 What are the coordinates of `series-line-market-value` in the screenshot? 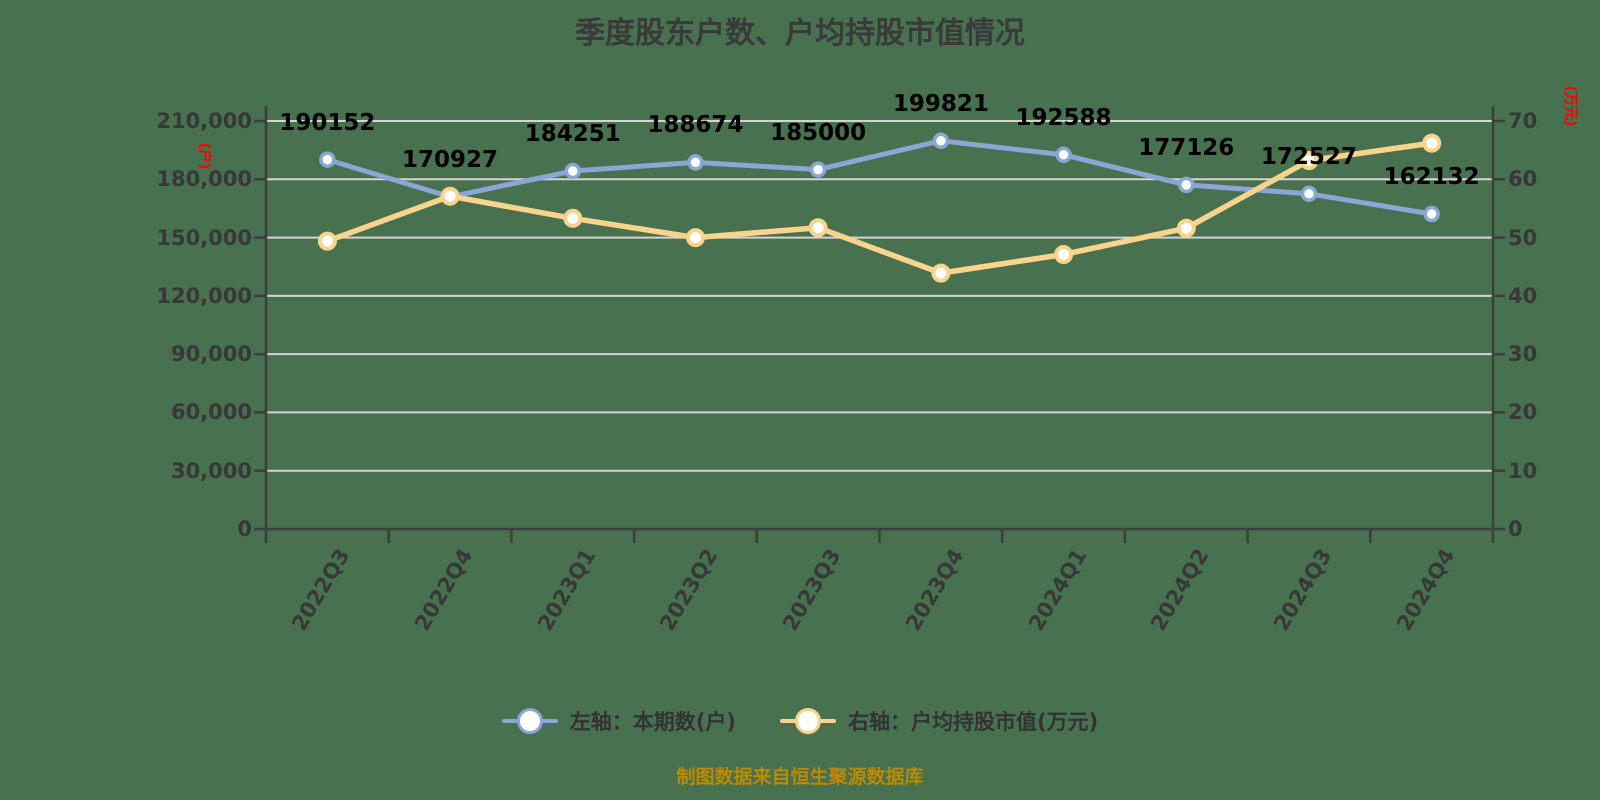 It's located at (879, 208).